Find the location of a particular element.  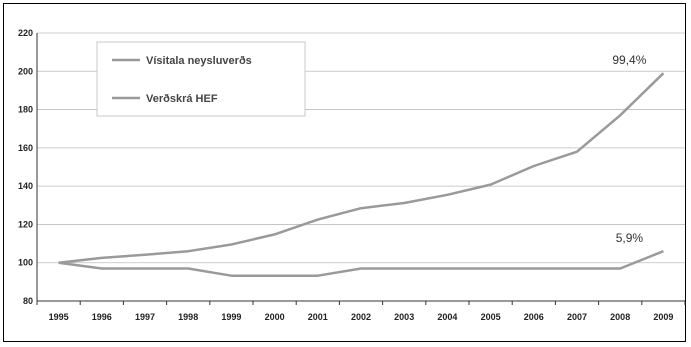

annotation-label: 99,4% is located at coordinates (629, 60).